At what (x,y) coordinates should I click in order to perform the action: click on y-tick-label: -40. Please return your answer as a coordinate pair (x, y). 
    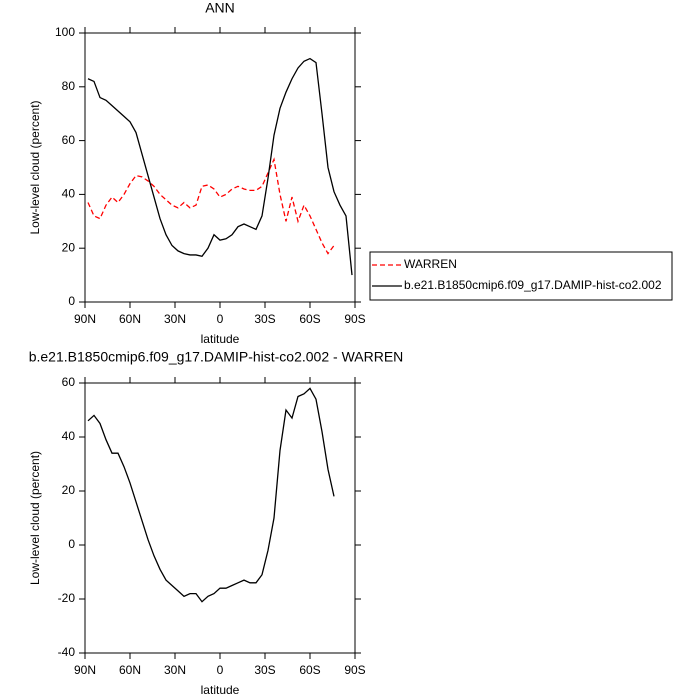
    Looking at the image, I should click on (67, 652).